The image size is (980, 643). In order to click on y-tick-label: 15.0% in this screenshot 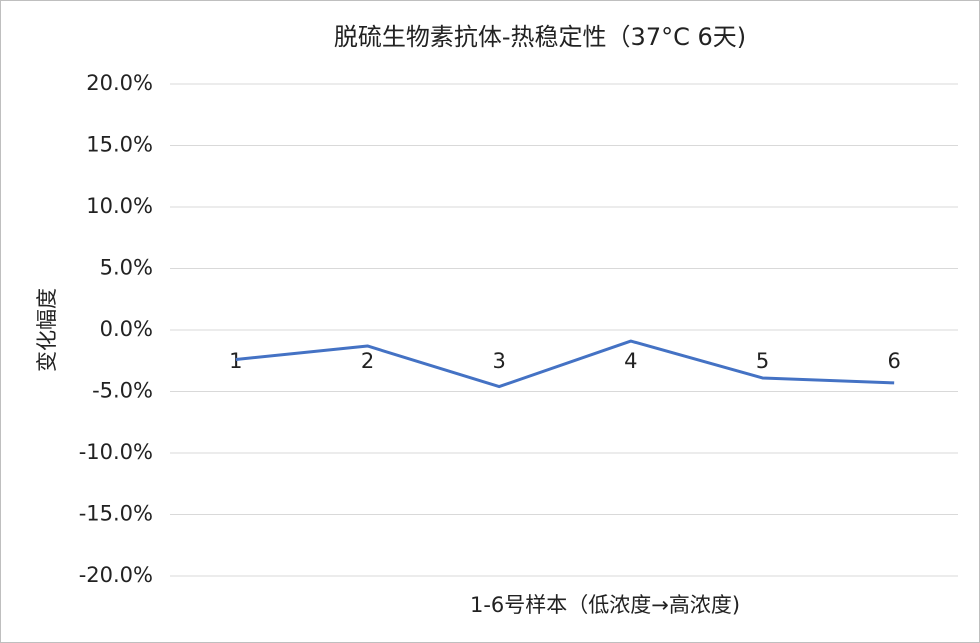, I will do `click(119, 145)`.